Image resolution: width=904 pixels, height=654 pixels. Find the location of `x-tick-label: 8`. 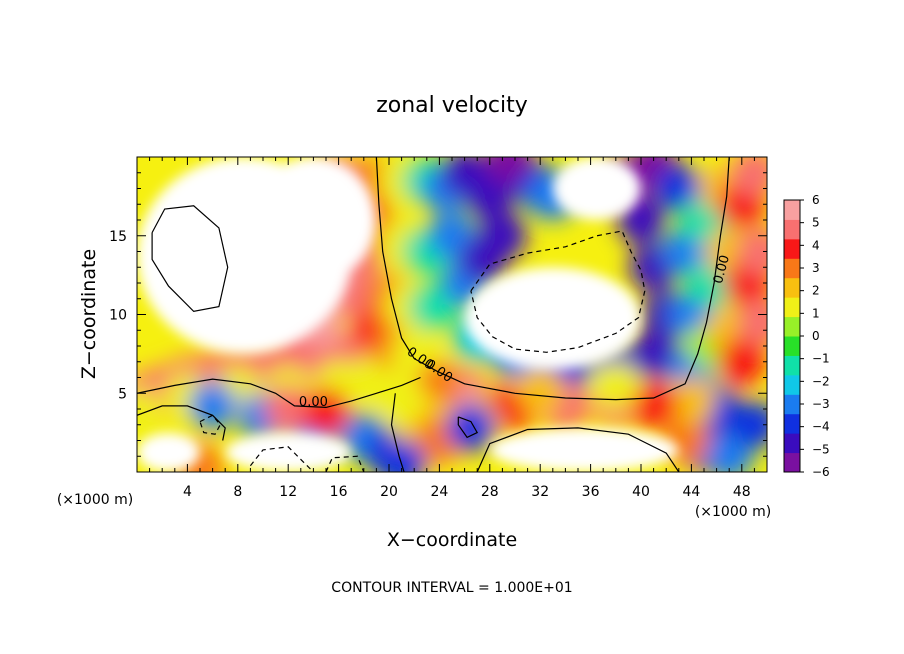

x-tick-label: 8 is located at coordinates (237, 492).